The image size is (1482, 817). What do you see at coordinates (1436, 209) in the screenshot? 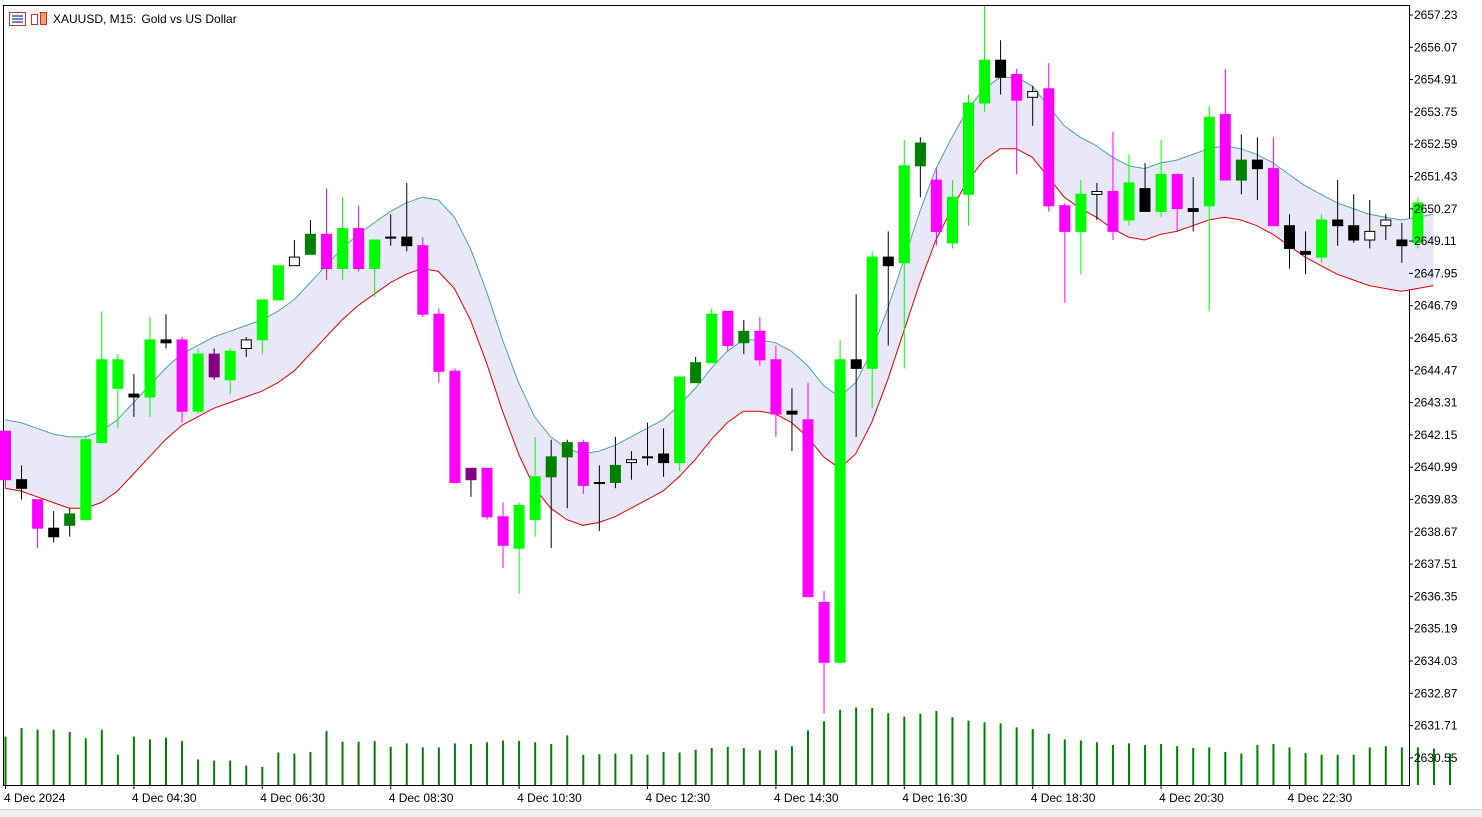
I see `price-tick-label: 2650.27` at bounding box center [1436, 209].